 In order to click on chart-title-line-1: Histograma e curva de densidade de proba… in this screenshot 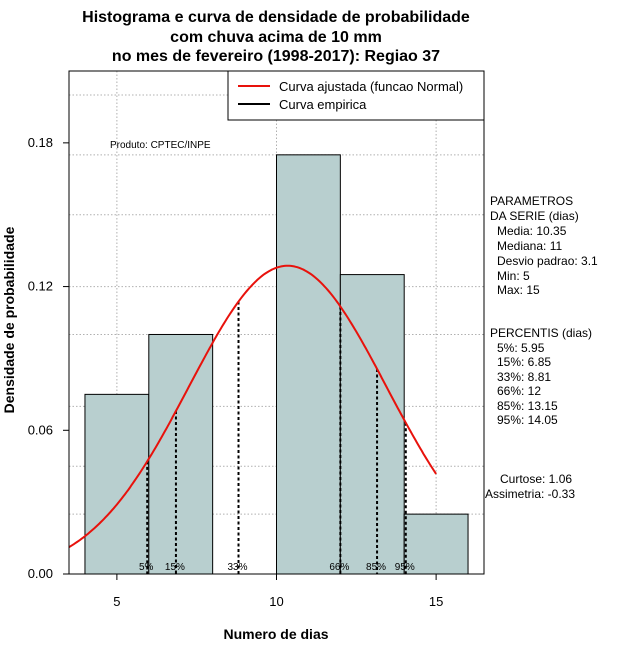, I will do `click(276, 17)`.